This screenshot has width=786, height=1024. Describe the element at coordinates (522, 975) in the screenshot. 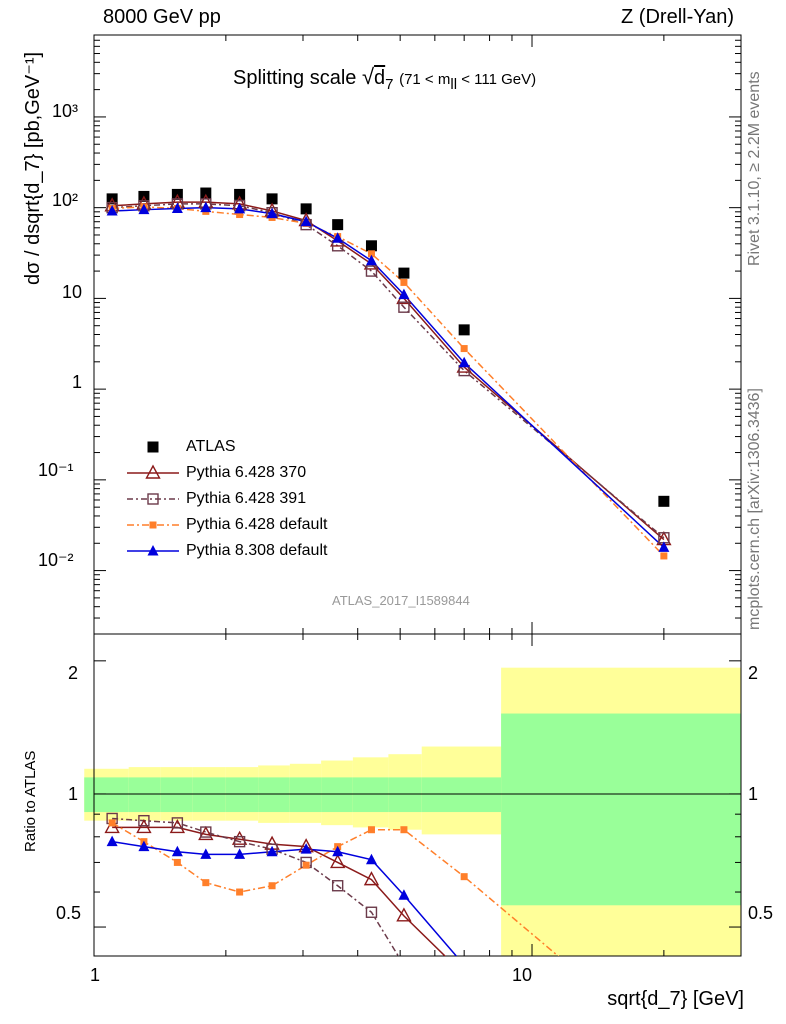

I see `x-tick-label-10: 10` at that location.